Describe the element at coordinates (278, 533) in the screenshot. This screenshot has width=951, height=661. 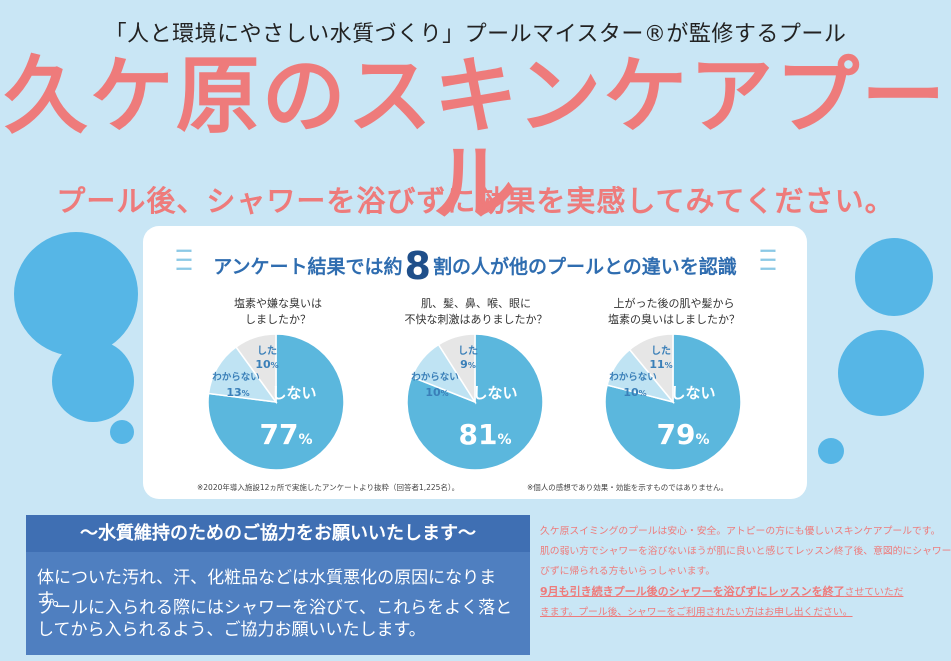
I see `notice-heading: ～水質維持のためのご協力をお願いいたします～` at that location.